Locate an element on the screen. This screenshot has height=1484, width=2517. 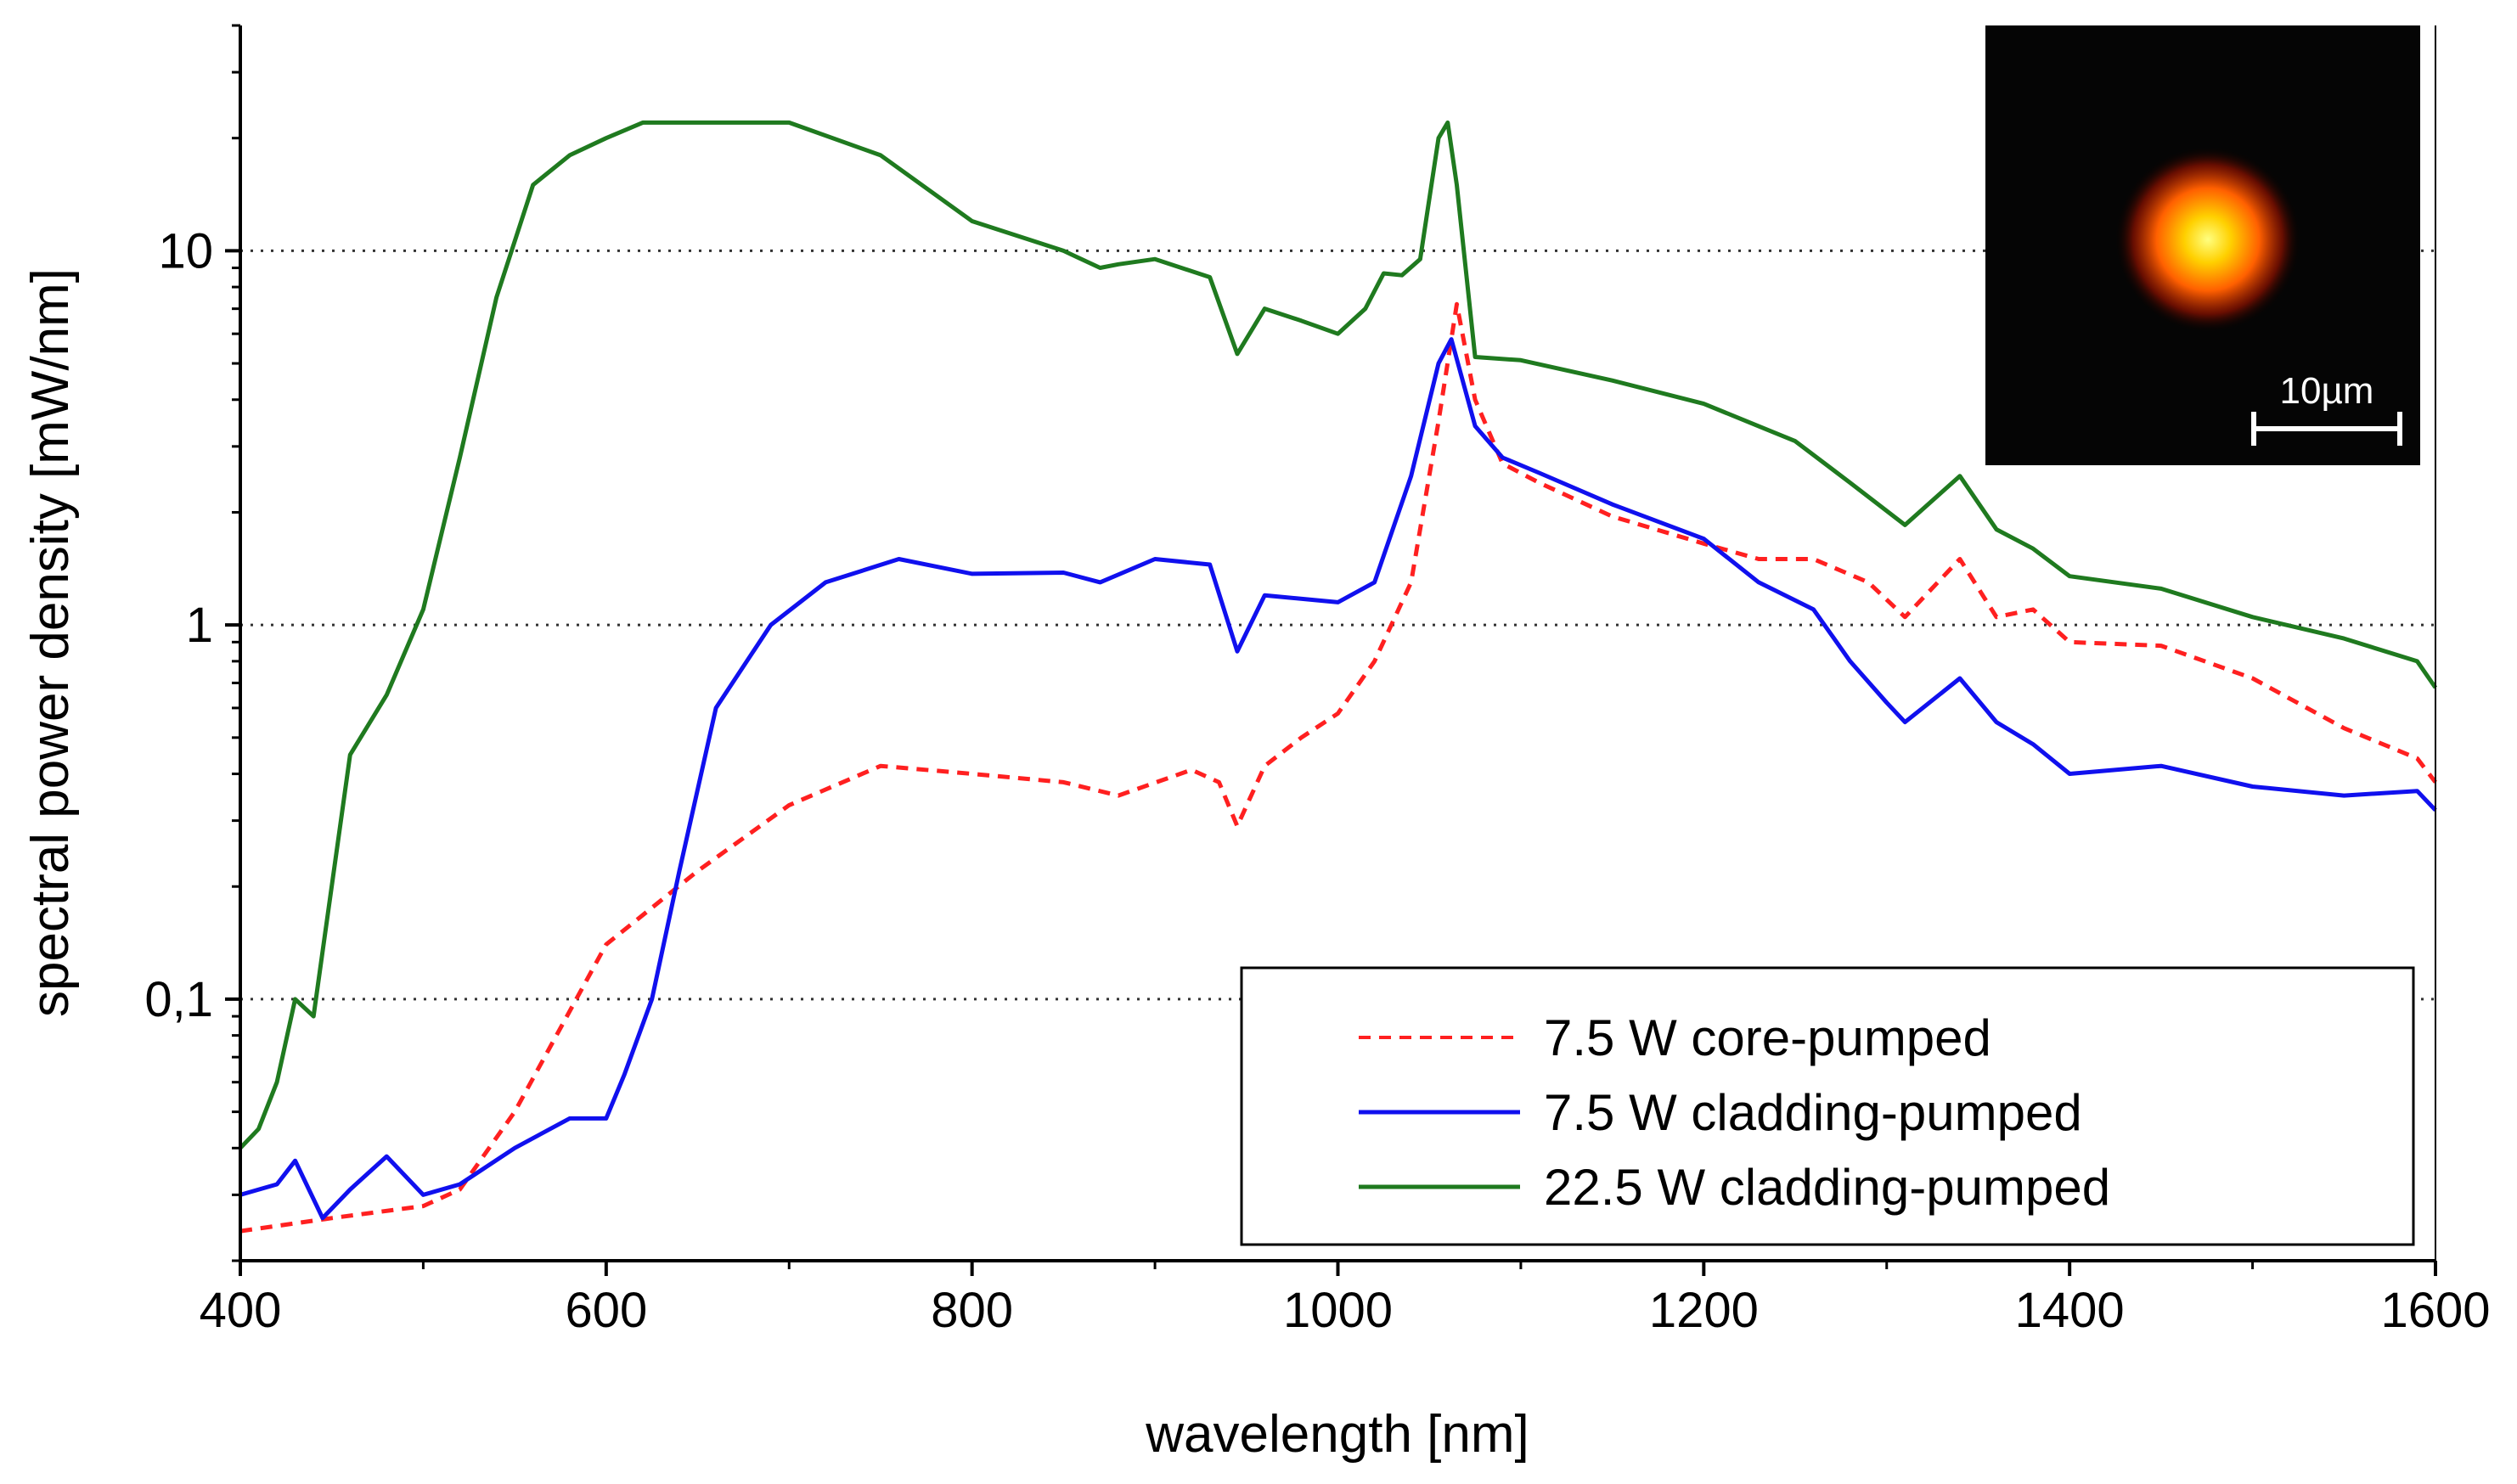
x-tick-label-1600: 1600 is located at coordinates (2435, 1310).